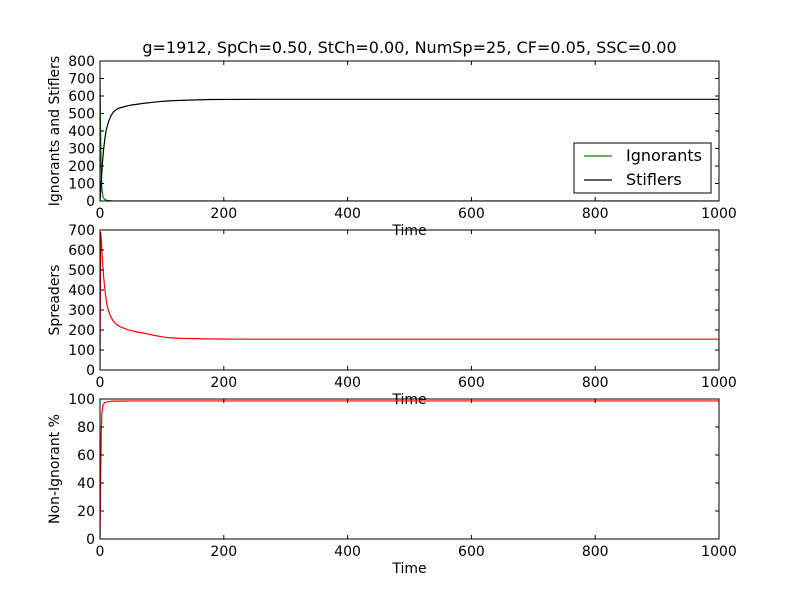 The width and height of the screenshot is (800, 605). Describe the element at coordinates (55, 300) in the screenshot. I see `y-axis-label: Spreaders` at that location.